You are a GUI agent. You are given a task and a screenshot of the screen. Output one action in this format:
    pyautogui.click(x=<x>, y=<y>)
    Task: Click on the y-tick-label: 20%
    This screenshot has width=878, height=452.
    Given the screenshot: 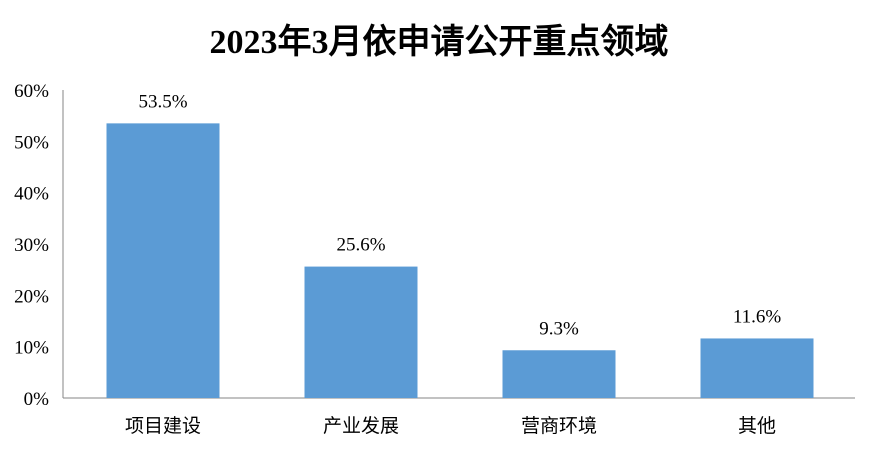 What is the action you would take?
    pyautogui.click(x=31, y=296)
    